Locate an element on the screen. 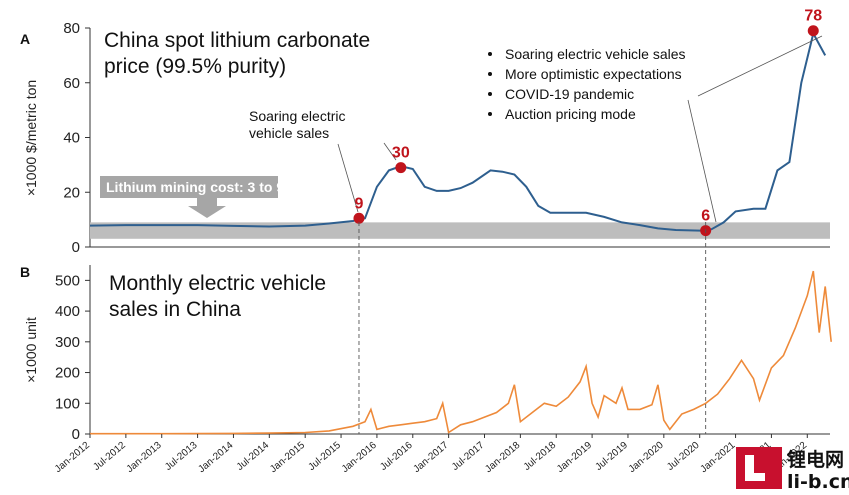  panel-b-x-tick-label: Jul-2018 is located at coordinates (540, 456).